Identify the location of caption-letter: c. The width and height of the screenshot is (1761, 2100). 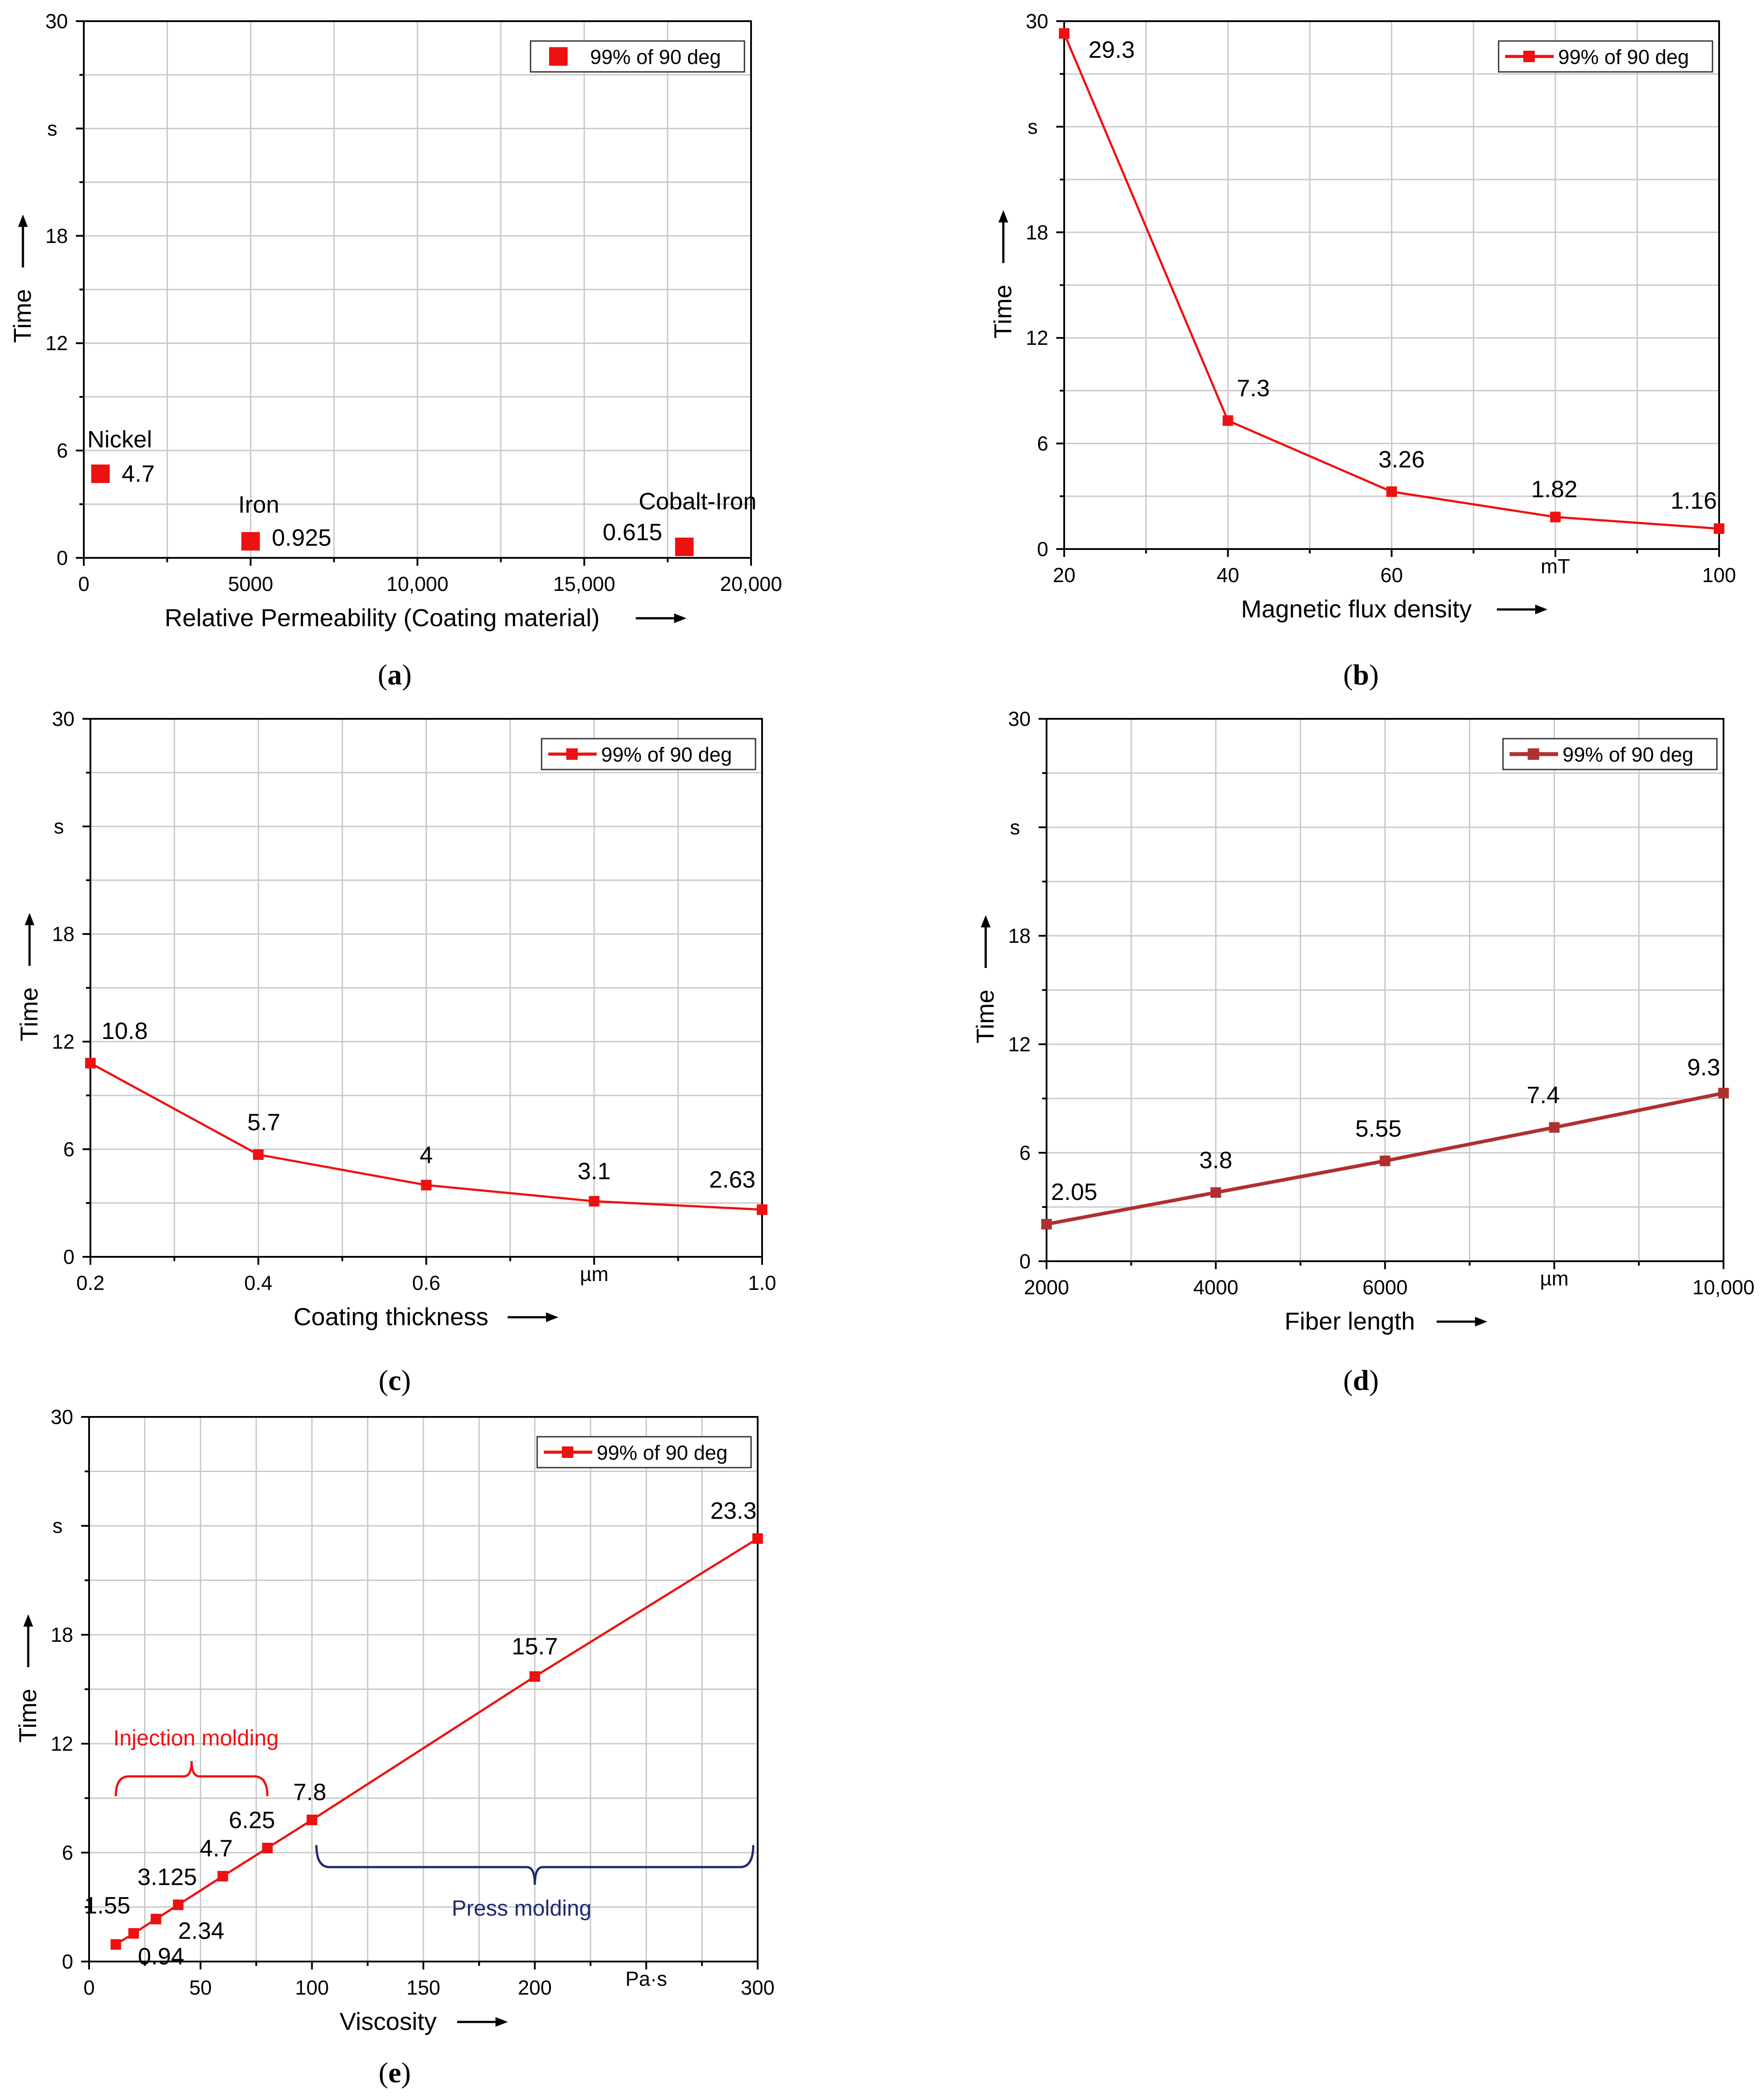
(395, 1381).